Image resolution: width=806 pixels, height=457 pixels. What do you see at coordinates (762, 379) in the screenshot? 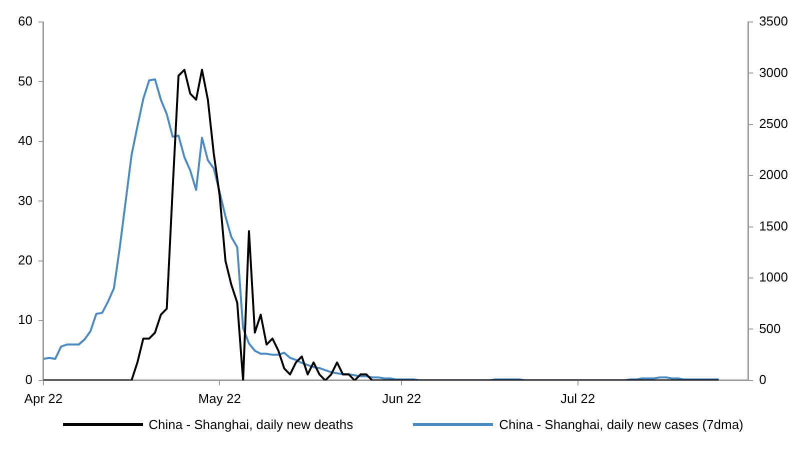
I see `y2-tick-label: 0` at bounding box center [762, 379].